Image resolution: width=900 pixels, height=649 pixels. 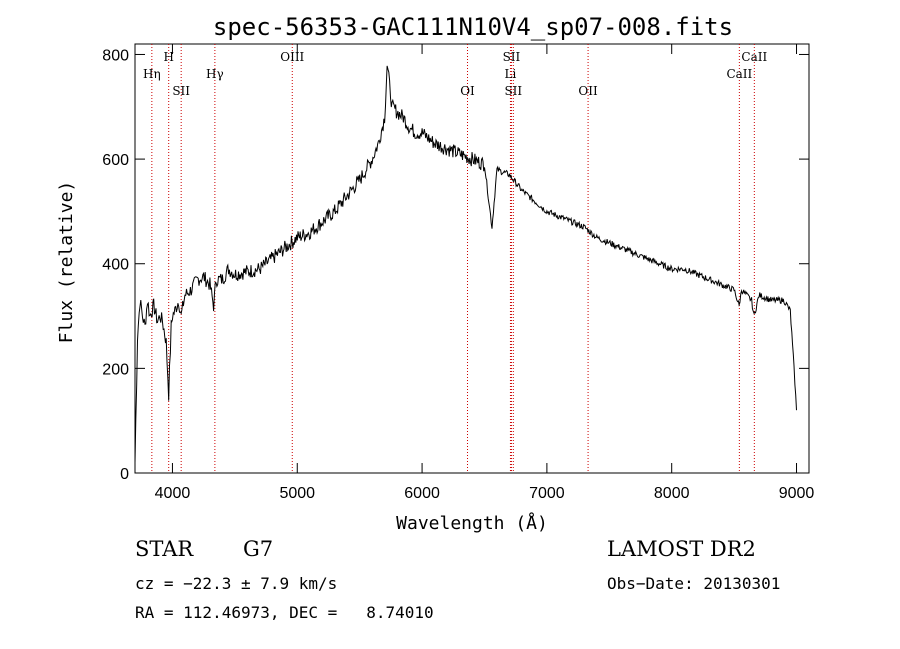 I want to click on spectral-line-label: Li, so click(x=511, y=74).